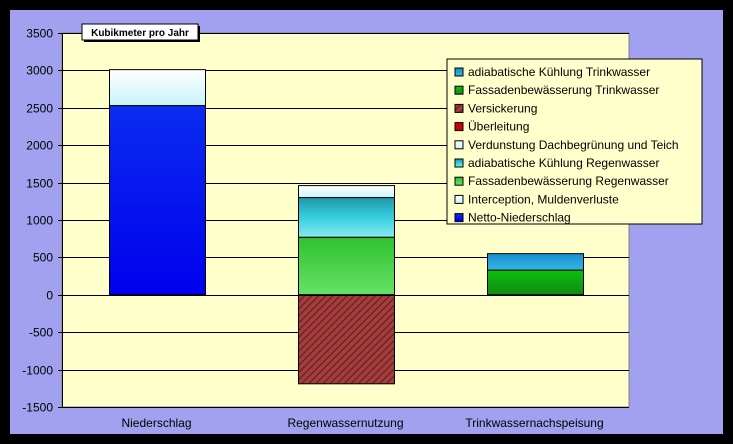  Describe the element at coordinates (39, 71) in the screenshot. I see `y-tick-label: 3000` at that location.